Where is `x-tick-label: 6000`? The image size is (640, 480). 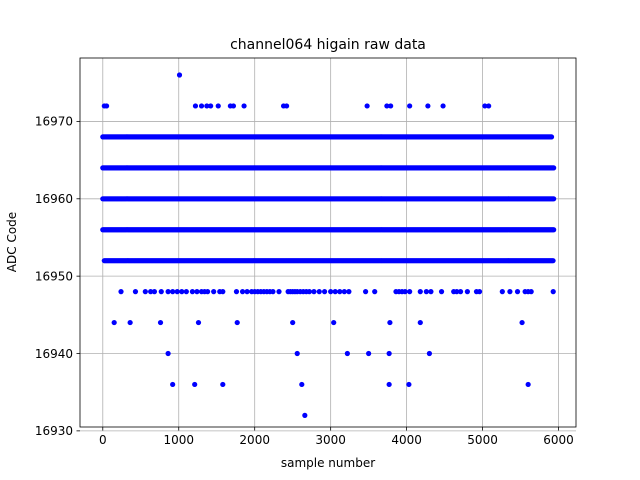 x-tick-label: 6000 is located at coordinates (558, 440).